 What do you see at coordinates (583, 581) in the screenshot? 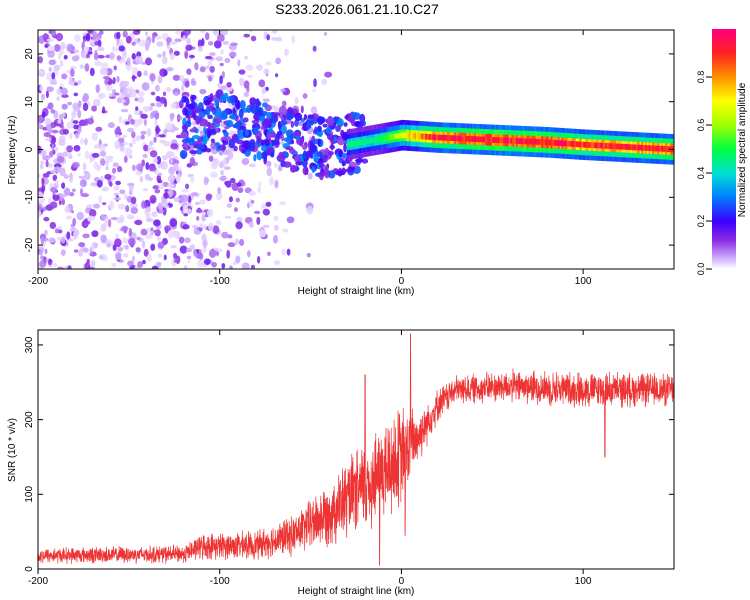
I see `x-tick-label: 100` at bounding box center [583, 581].